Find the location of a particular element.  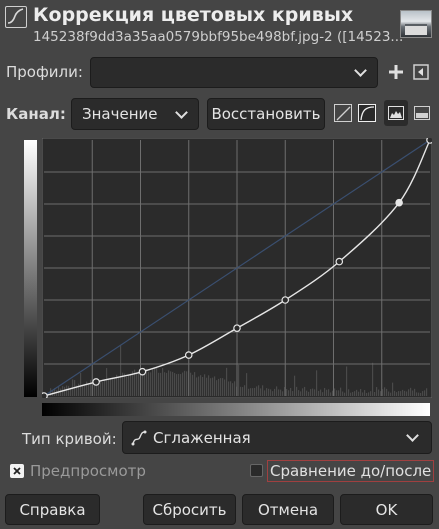

preset-menu-icon is located at coordinates (421, 72).